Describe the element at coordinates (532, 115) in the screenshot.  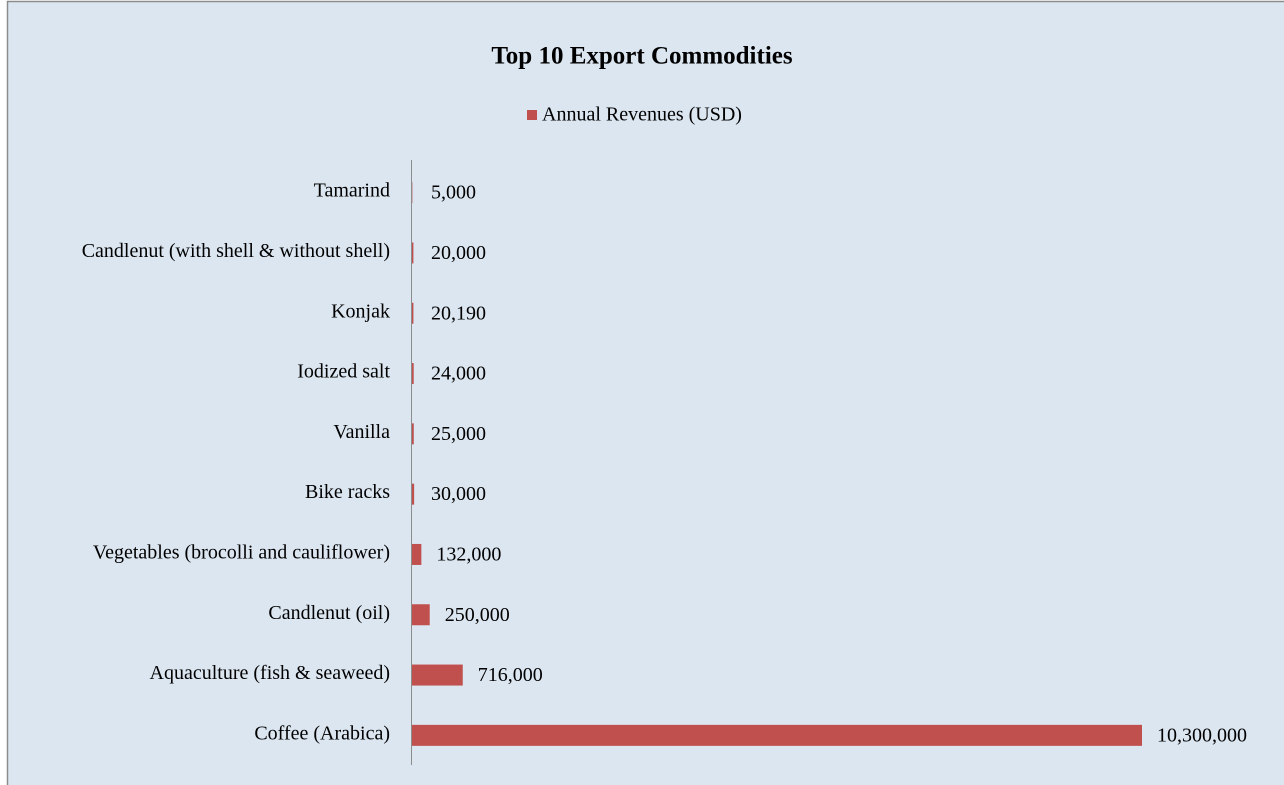
I see `legend-swatch` at that location.